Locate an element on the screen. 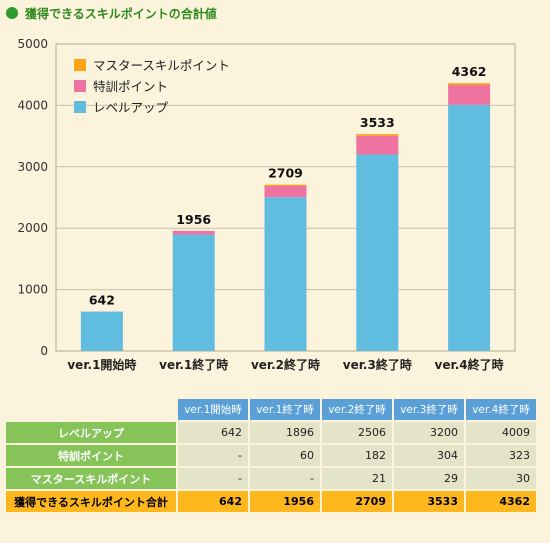  table-cell: 182 is located at coordinates (357, 455).